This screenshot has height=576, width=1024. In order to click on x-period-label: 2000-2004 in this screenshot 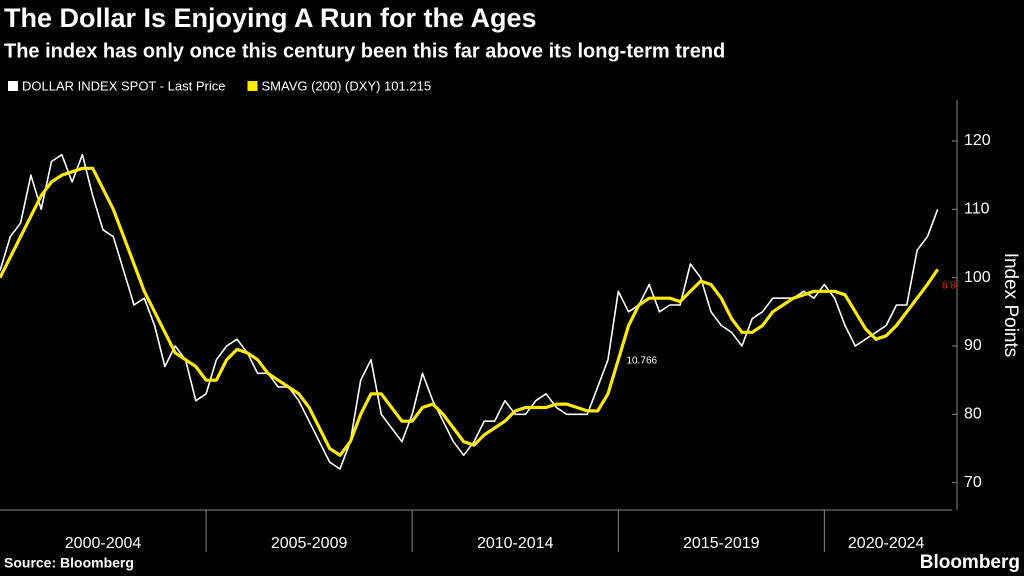, I will do `click(103, 543)`.